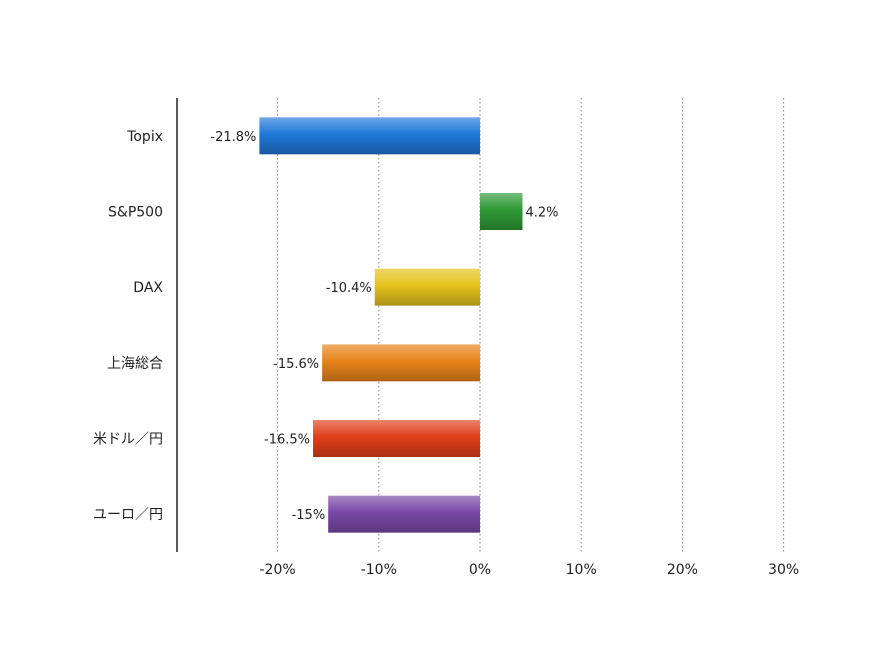 The width and height of the screenshot is (870, 652). I want to click on category-label: Topix, so click(144, 137).